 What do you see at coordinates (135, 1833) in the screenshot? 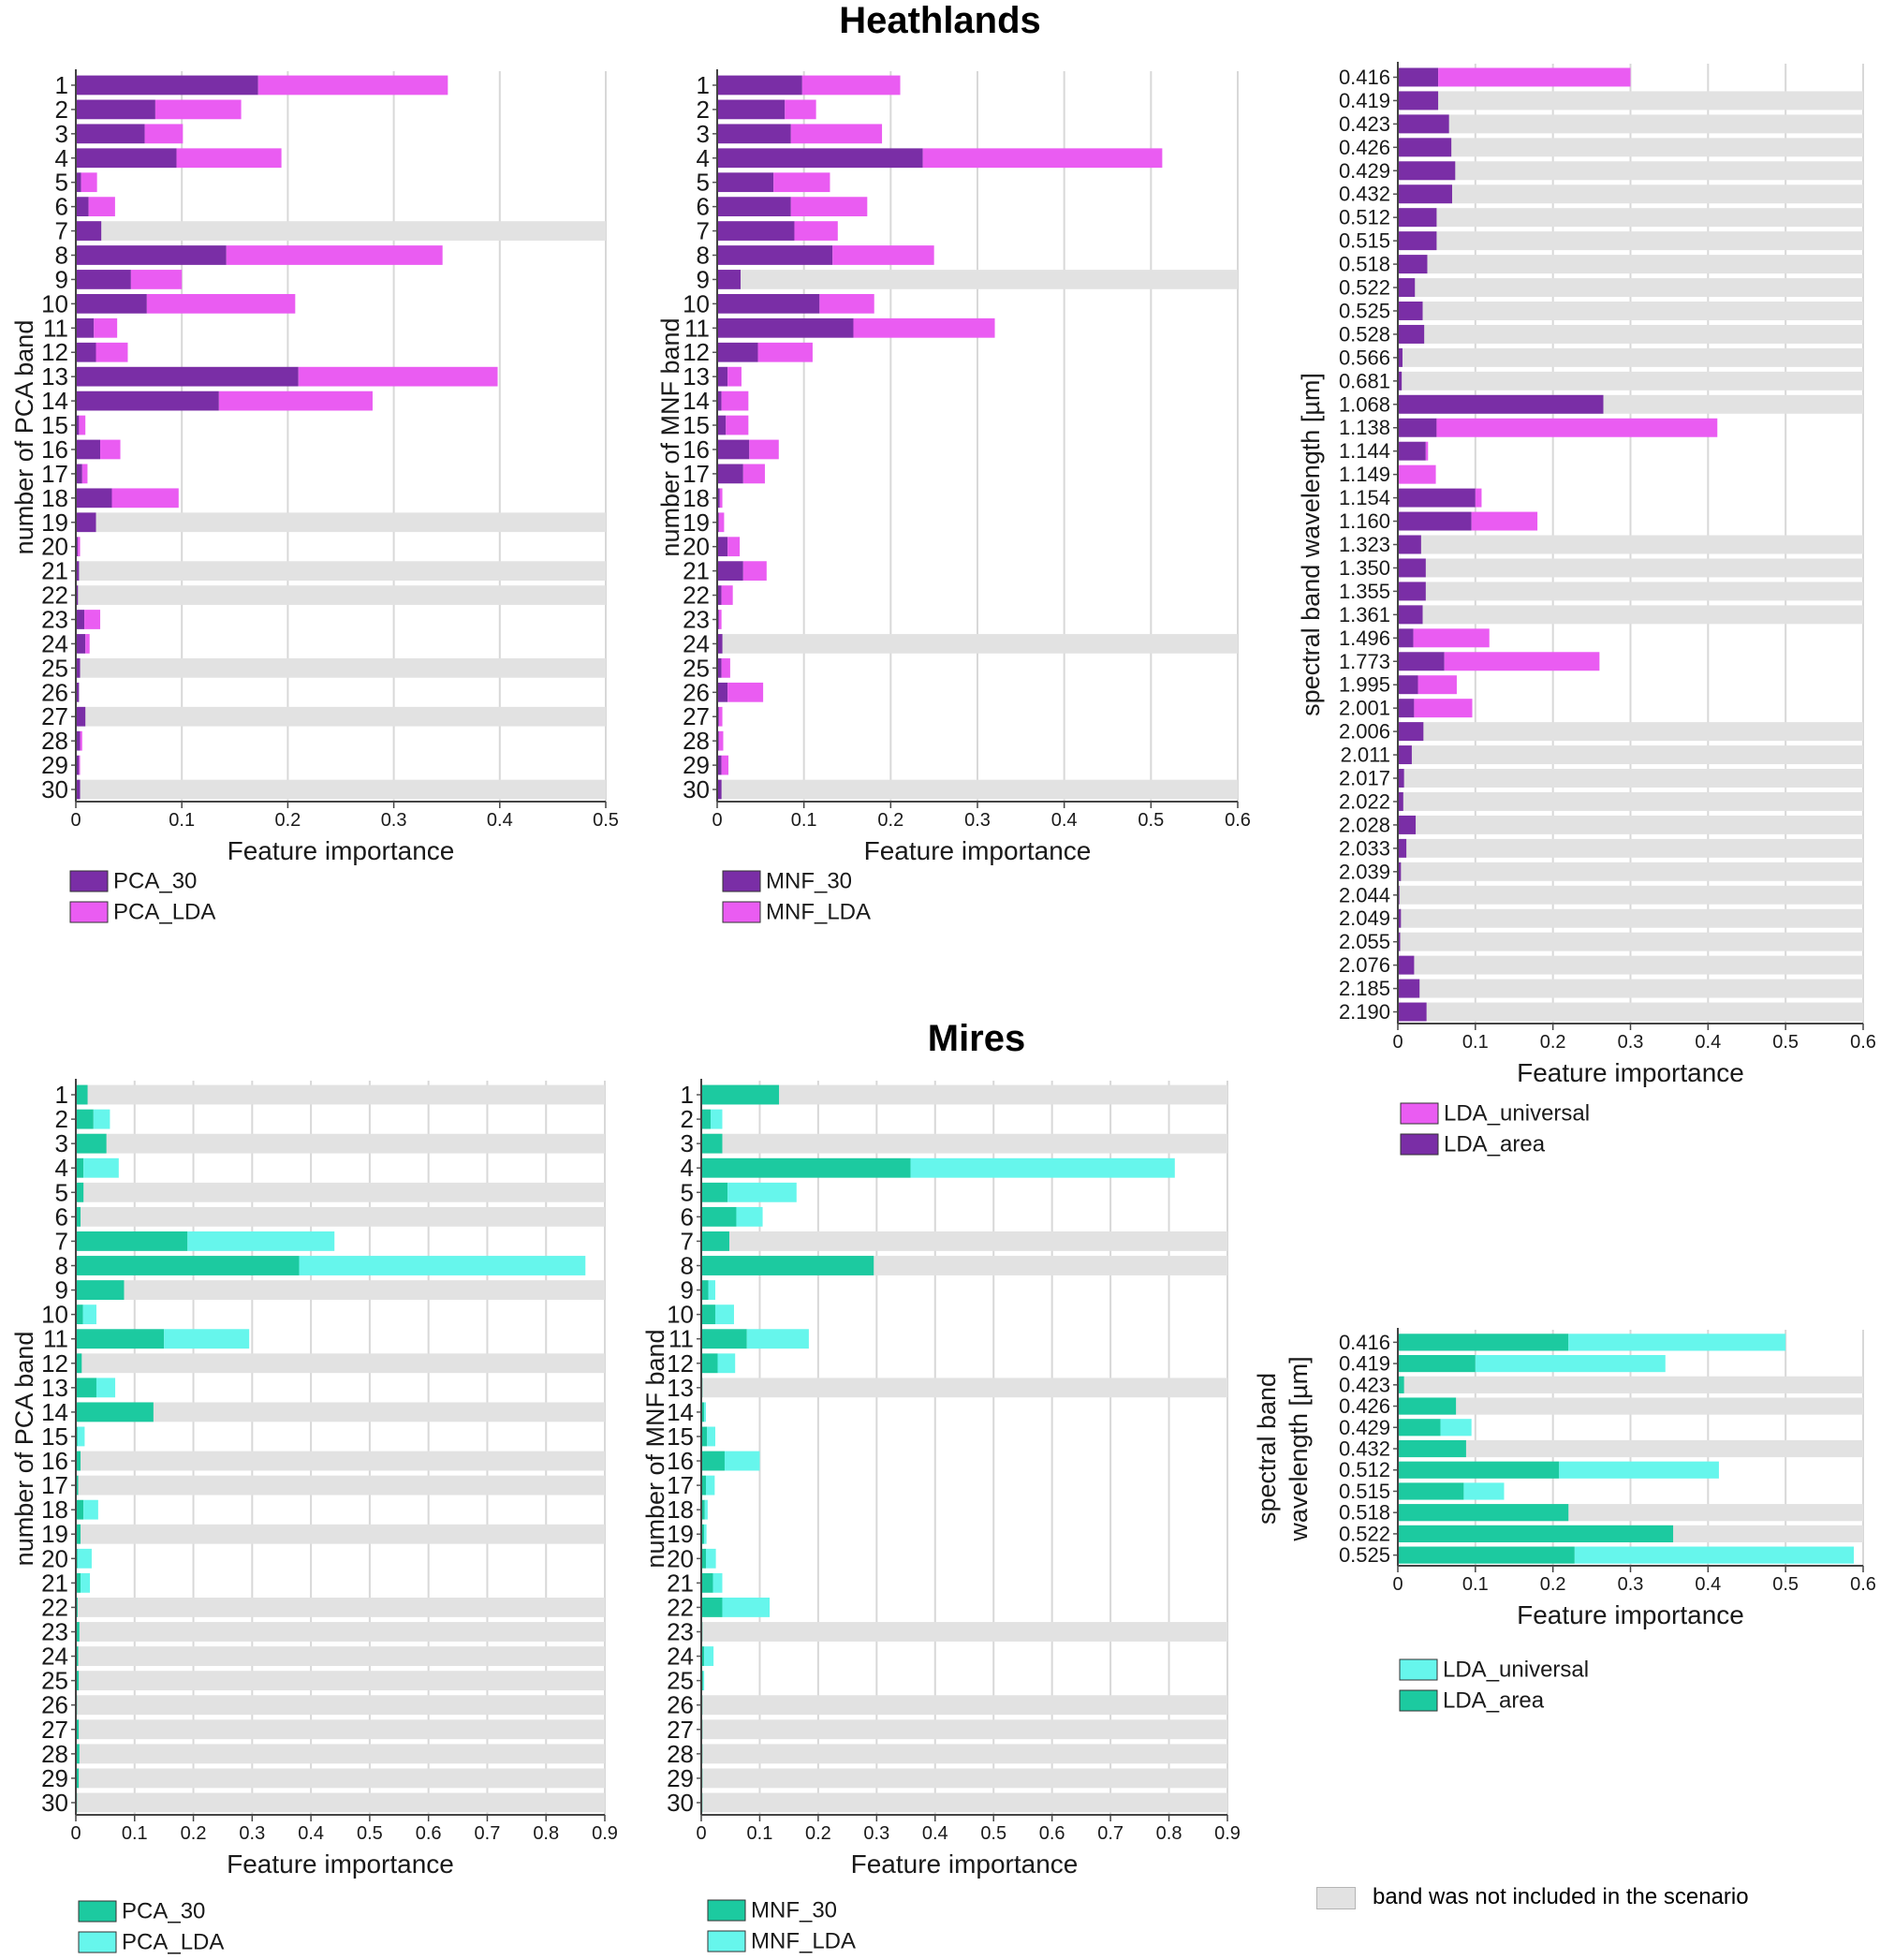
I see `mire-pca-xtick-label: 0.1` at bounding box center [135, 1833].